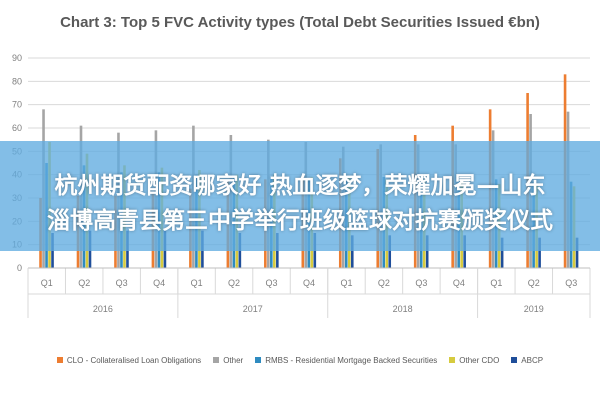 This screenshot has width=600, height=400. What do you see at coordinates (17, 81) in the screenshot?
I see `y-tick-label: 80` at bounding box center [17, 81].